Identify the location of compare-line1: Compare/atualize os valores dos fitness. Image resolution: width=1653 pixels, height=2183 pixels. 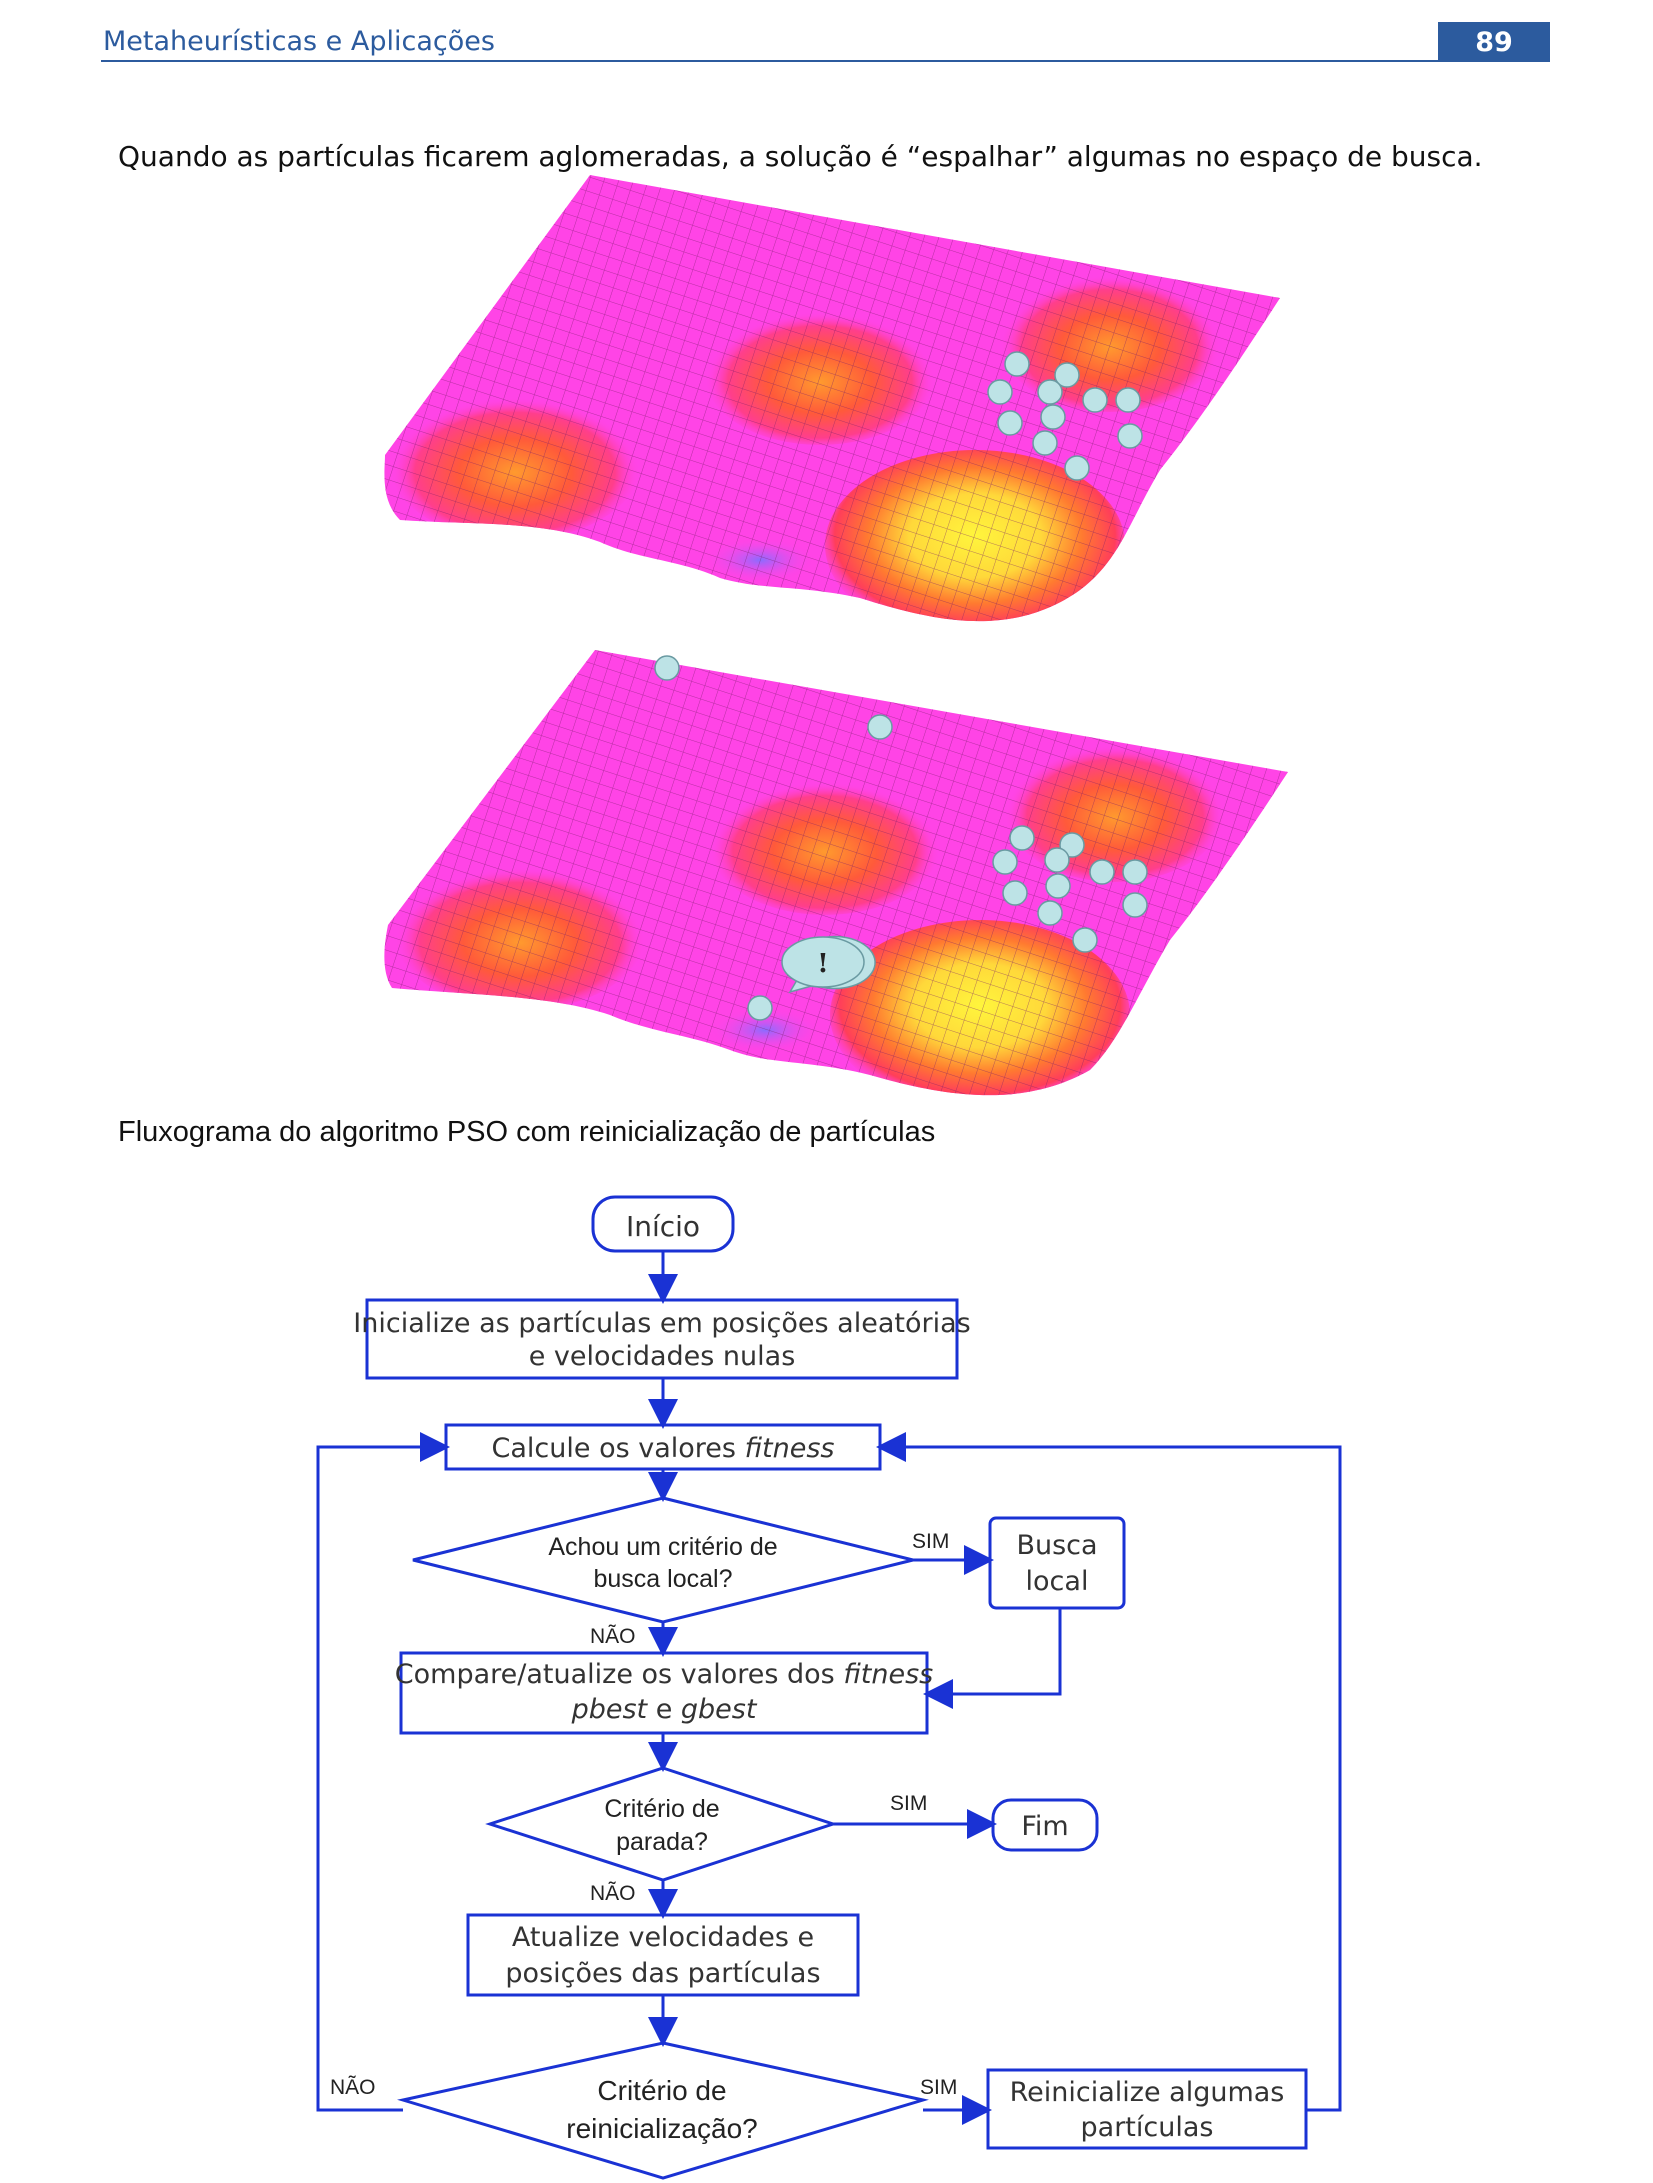
(664, 1674).